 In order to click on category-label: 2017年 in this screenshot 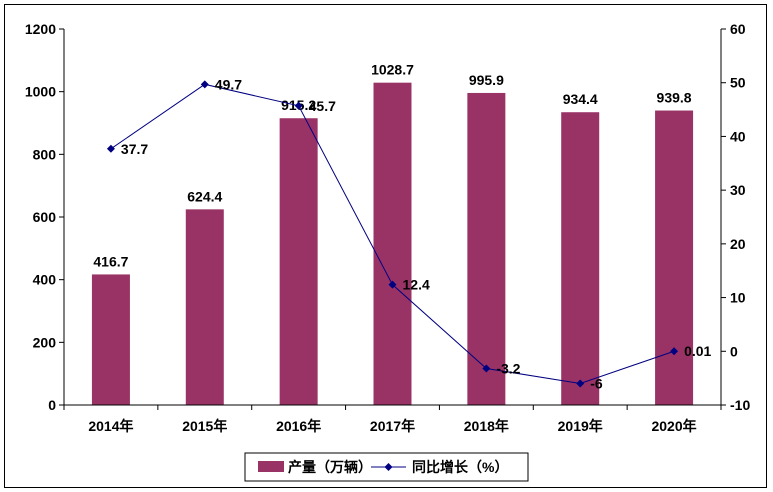, I will do `click(392, 426)`.